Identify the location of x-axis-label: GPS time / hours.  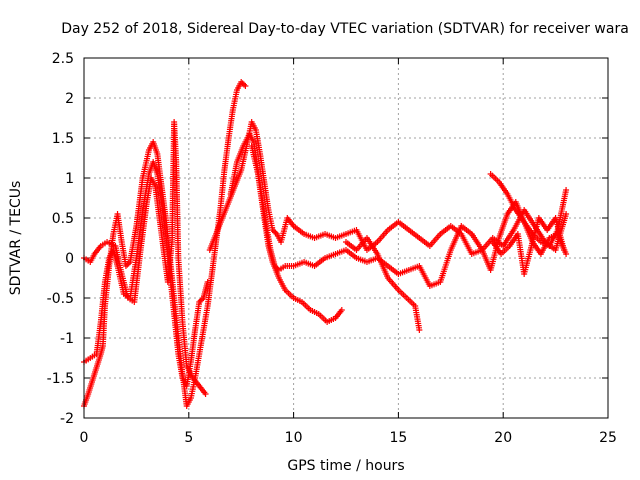
(345, 466).